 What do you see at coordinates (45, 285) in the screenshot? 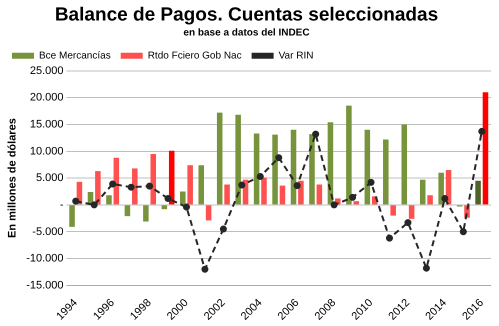
I see `y-tick-label: -15.000` at bounding box center [45, 285].